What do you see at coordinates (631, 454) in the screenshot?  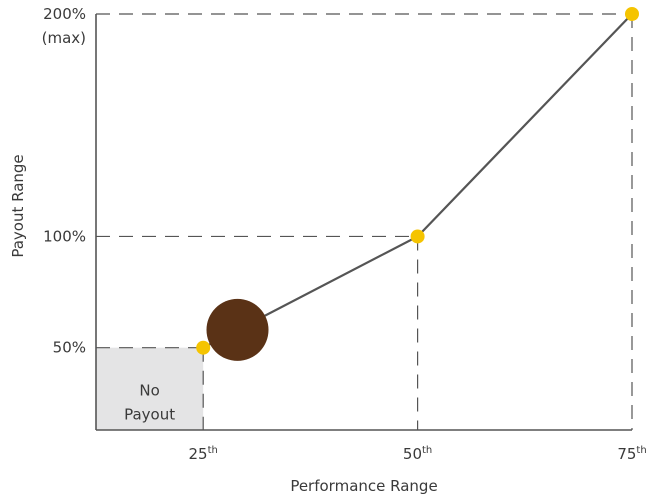 I see `x-tick-label: 75th` at bounding box center [631, 454].